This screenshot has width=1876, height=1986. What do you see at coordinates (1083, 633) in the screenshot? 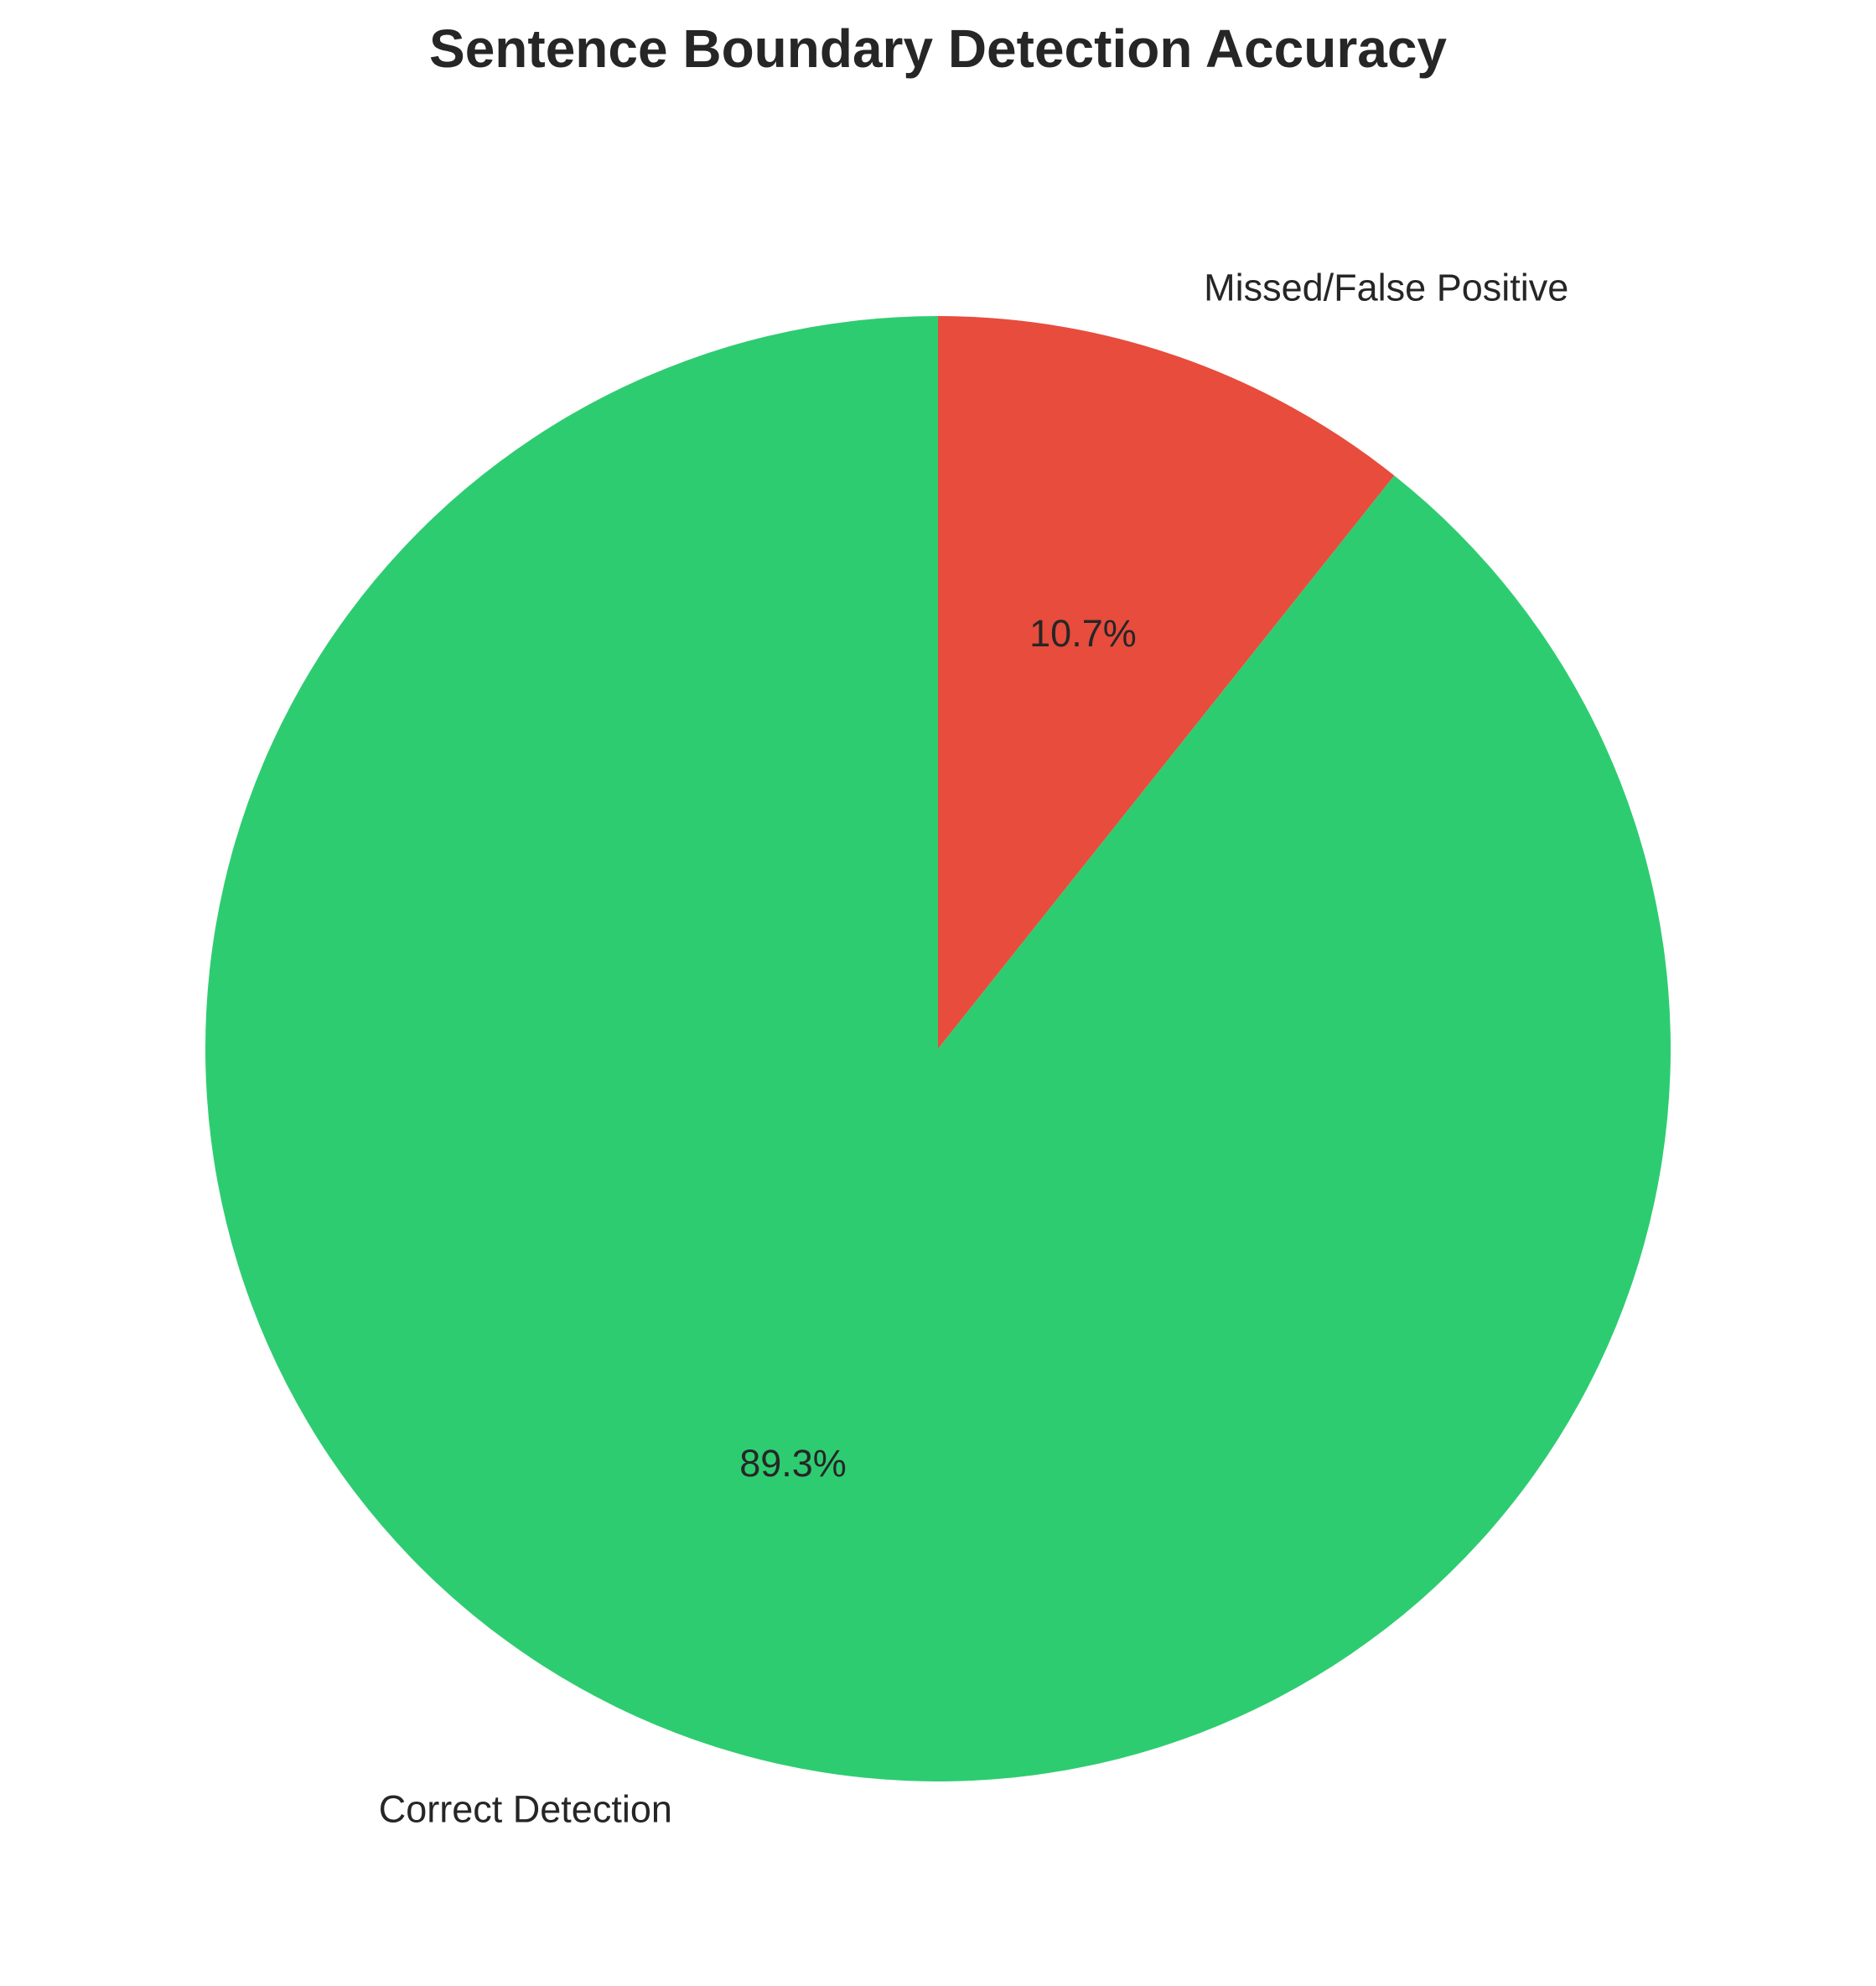
I see `slice-percent-label: 10.7%` at bounding box center [1083, 633].